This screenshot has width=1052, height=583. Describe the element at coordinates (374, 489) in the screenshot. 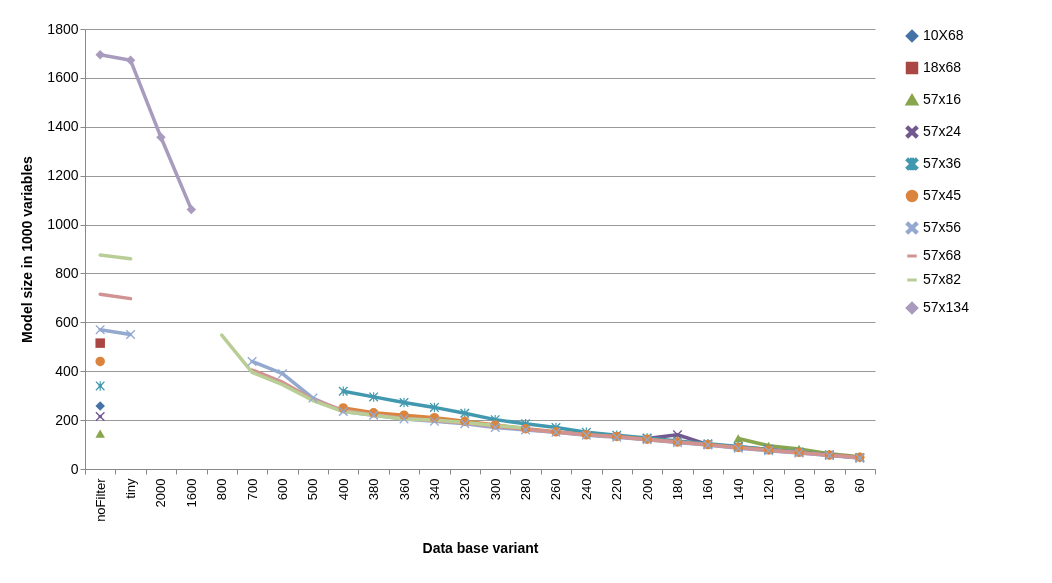

I see `x-tick-label: 380` at that location.